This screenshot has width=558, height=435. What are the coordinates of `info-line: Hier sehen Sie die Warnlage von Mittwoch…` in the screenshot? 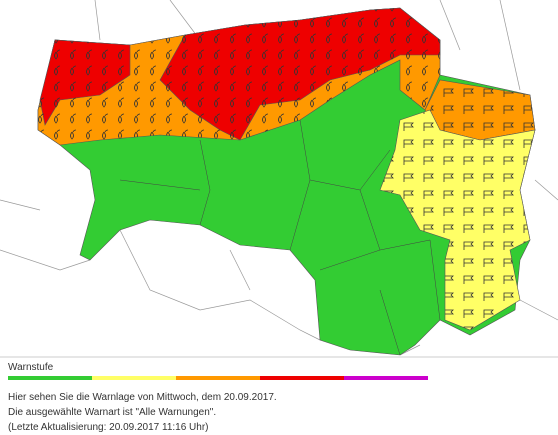 It's located at (142, 397).